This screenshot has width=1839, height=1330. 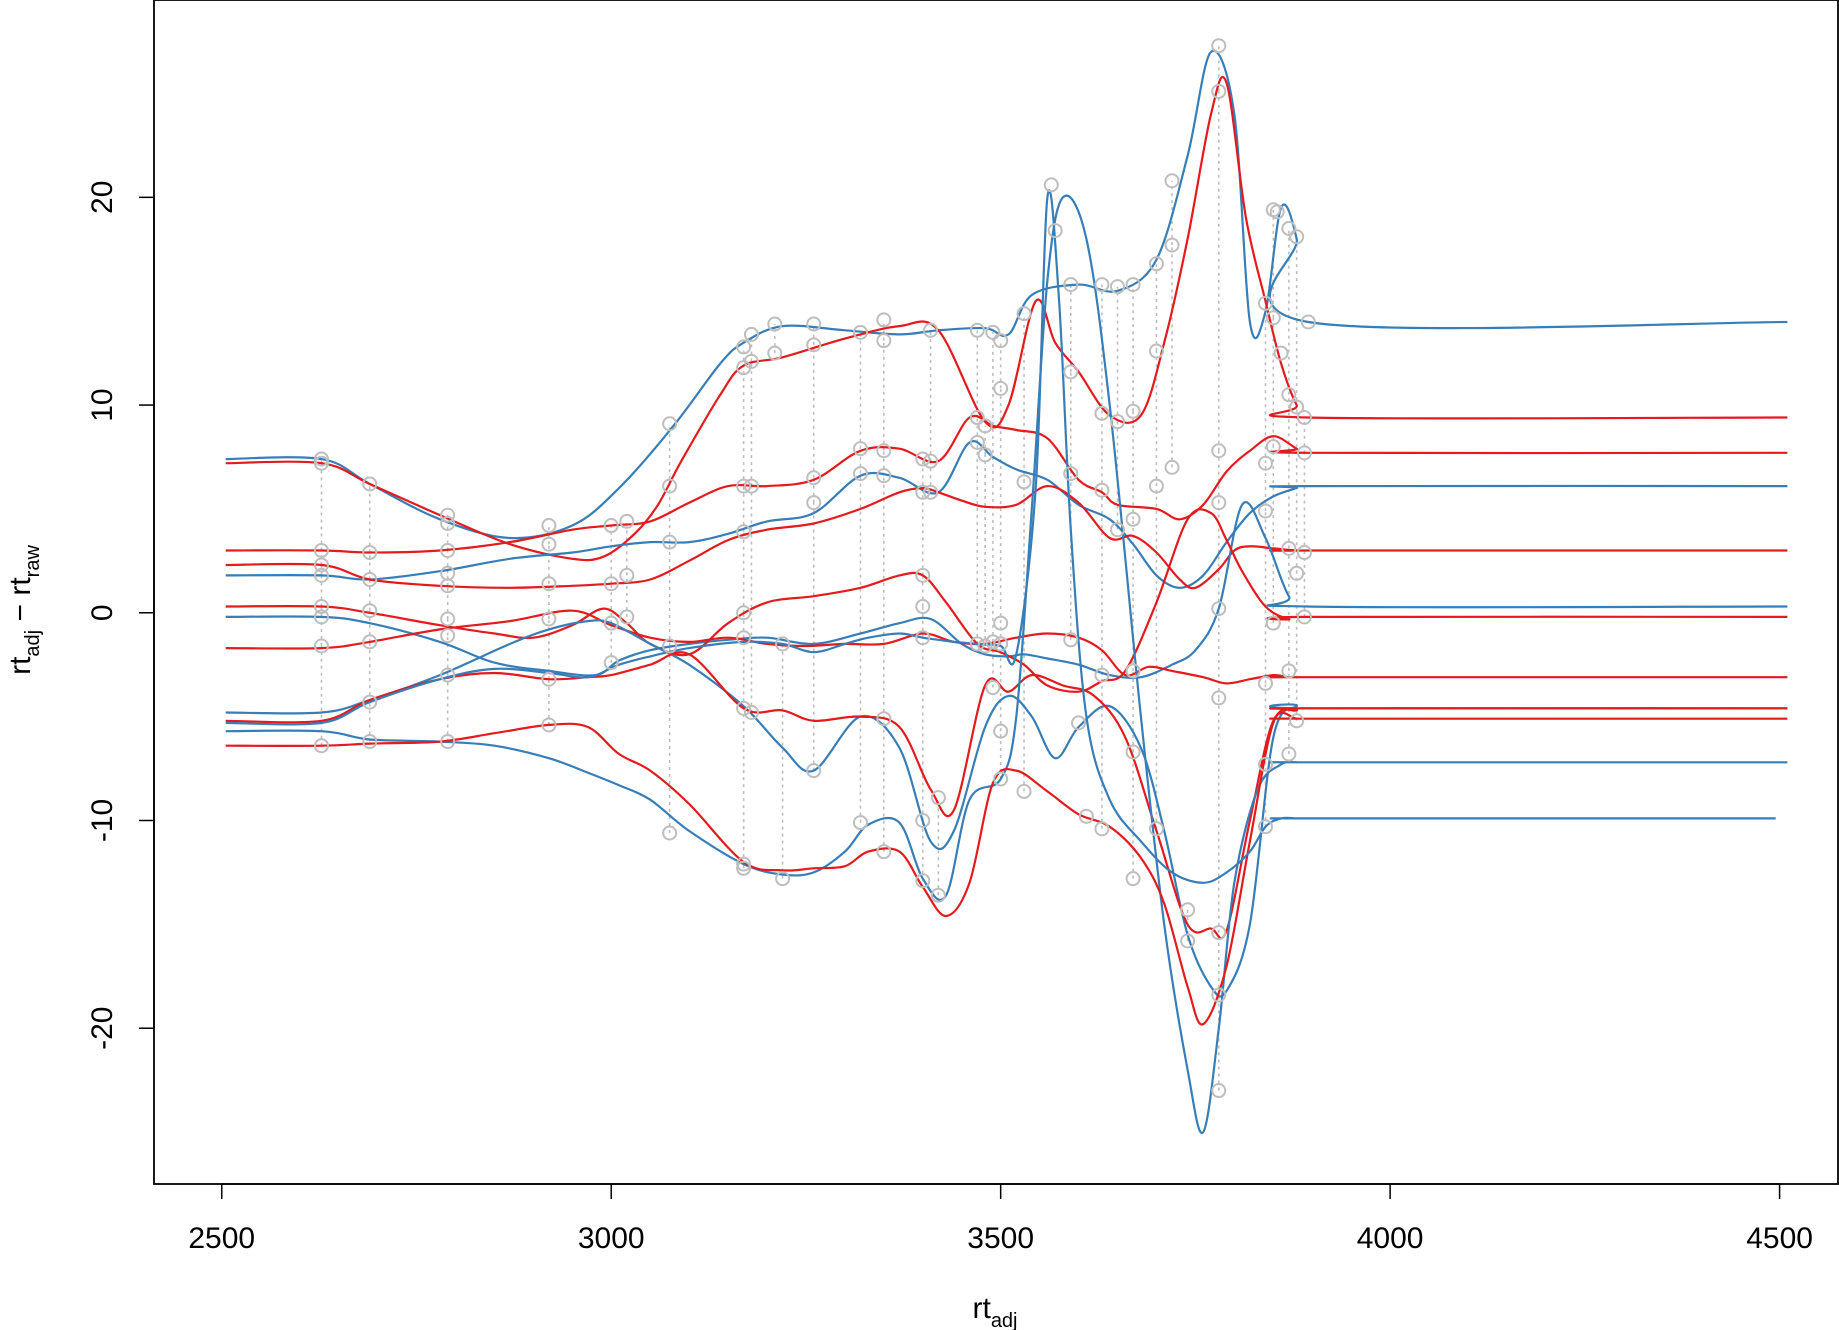 What do you see at coordinates (20, 665) in the screenshot?
I see `y-axis-title-a-main: rt` at bounding box center [20, 665].